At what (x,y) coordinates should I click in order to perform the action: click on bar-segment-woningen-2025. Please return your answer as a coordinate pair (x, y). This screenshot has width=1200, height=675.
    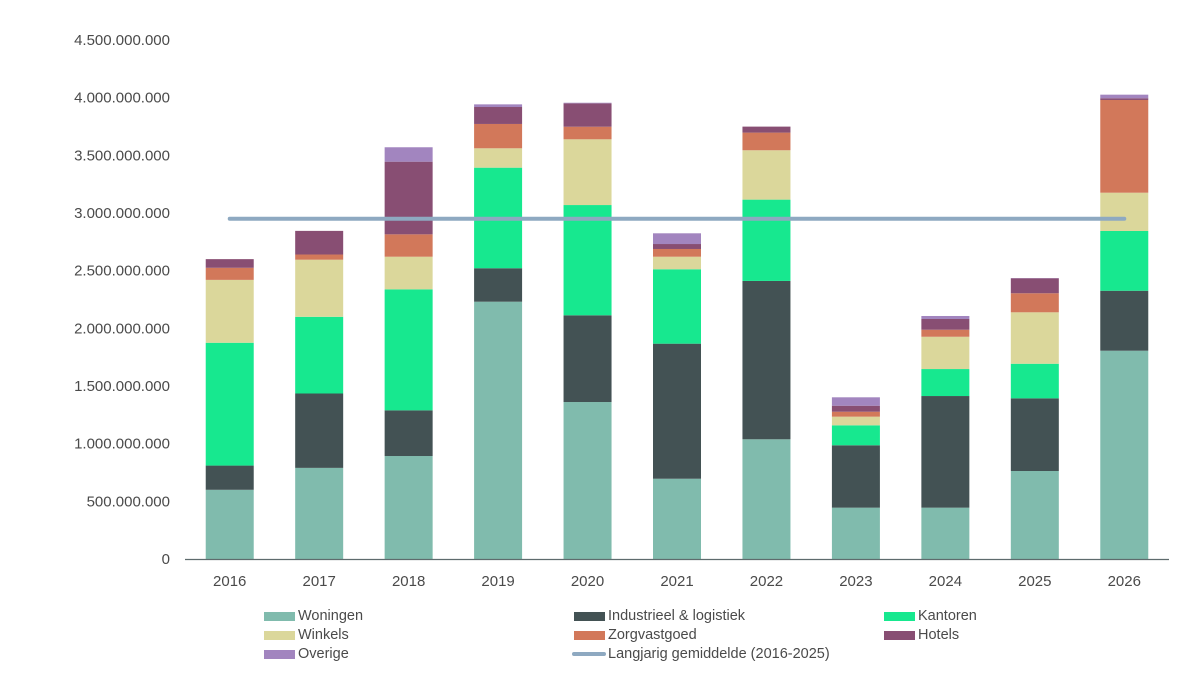
    Looking at the image, I should click on (1034, 515).